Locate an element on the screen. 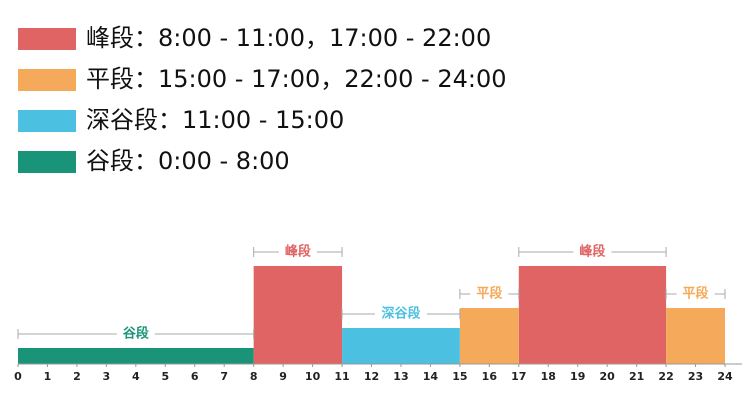 This screenshot has height=402, width=750. period-label: 谷段 is located at coordinates (136, 334).